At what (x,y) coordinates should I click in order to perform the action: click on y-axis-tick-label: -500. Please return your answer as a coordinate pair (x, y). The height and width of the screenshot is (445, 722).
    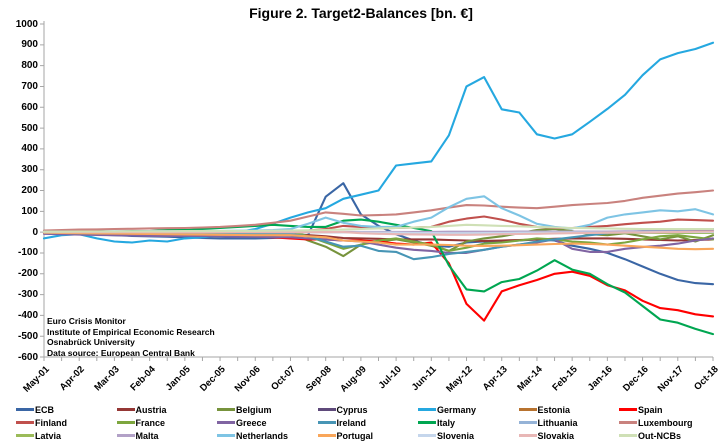
    Looking at the image, I should click on (27, 336).